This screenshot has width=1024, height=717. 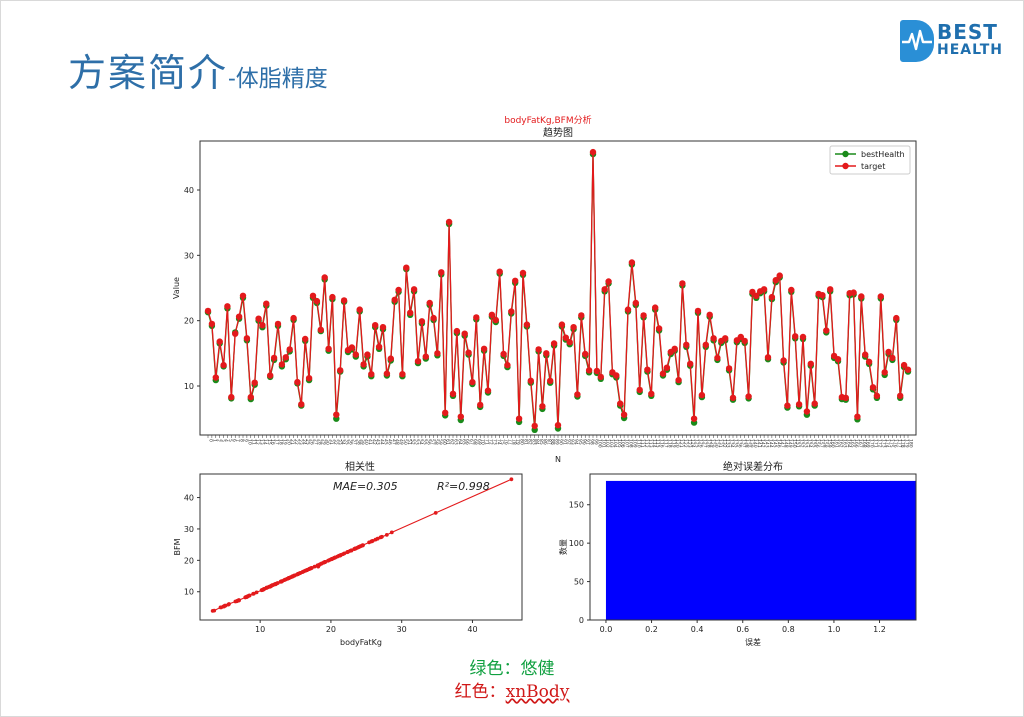 I want to click on correlation-mae: MAE=0.305, so click(x=365, y=486).